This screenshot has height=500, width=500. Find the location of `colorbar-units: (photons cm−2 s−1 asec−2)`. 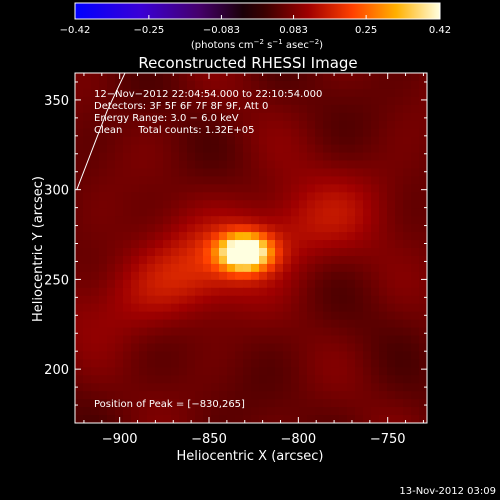

colorbar-units: (photons cm−2 s−1 asec−2) is located at coordinates (257, 44).